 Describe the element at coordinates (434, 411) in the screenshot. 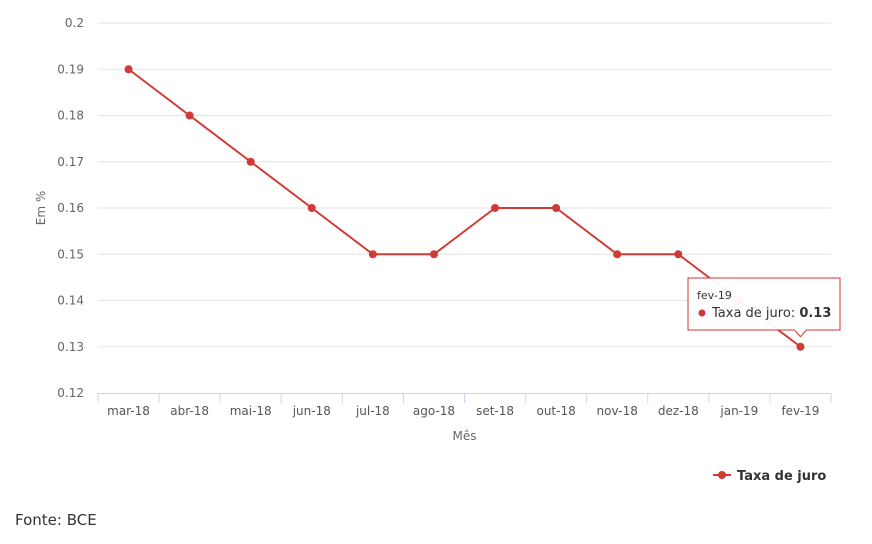

I see `x-tick-label: ago-18` at that location.